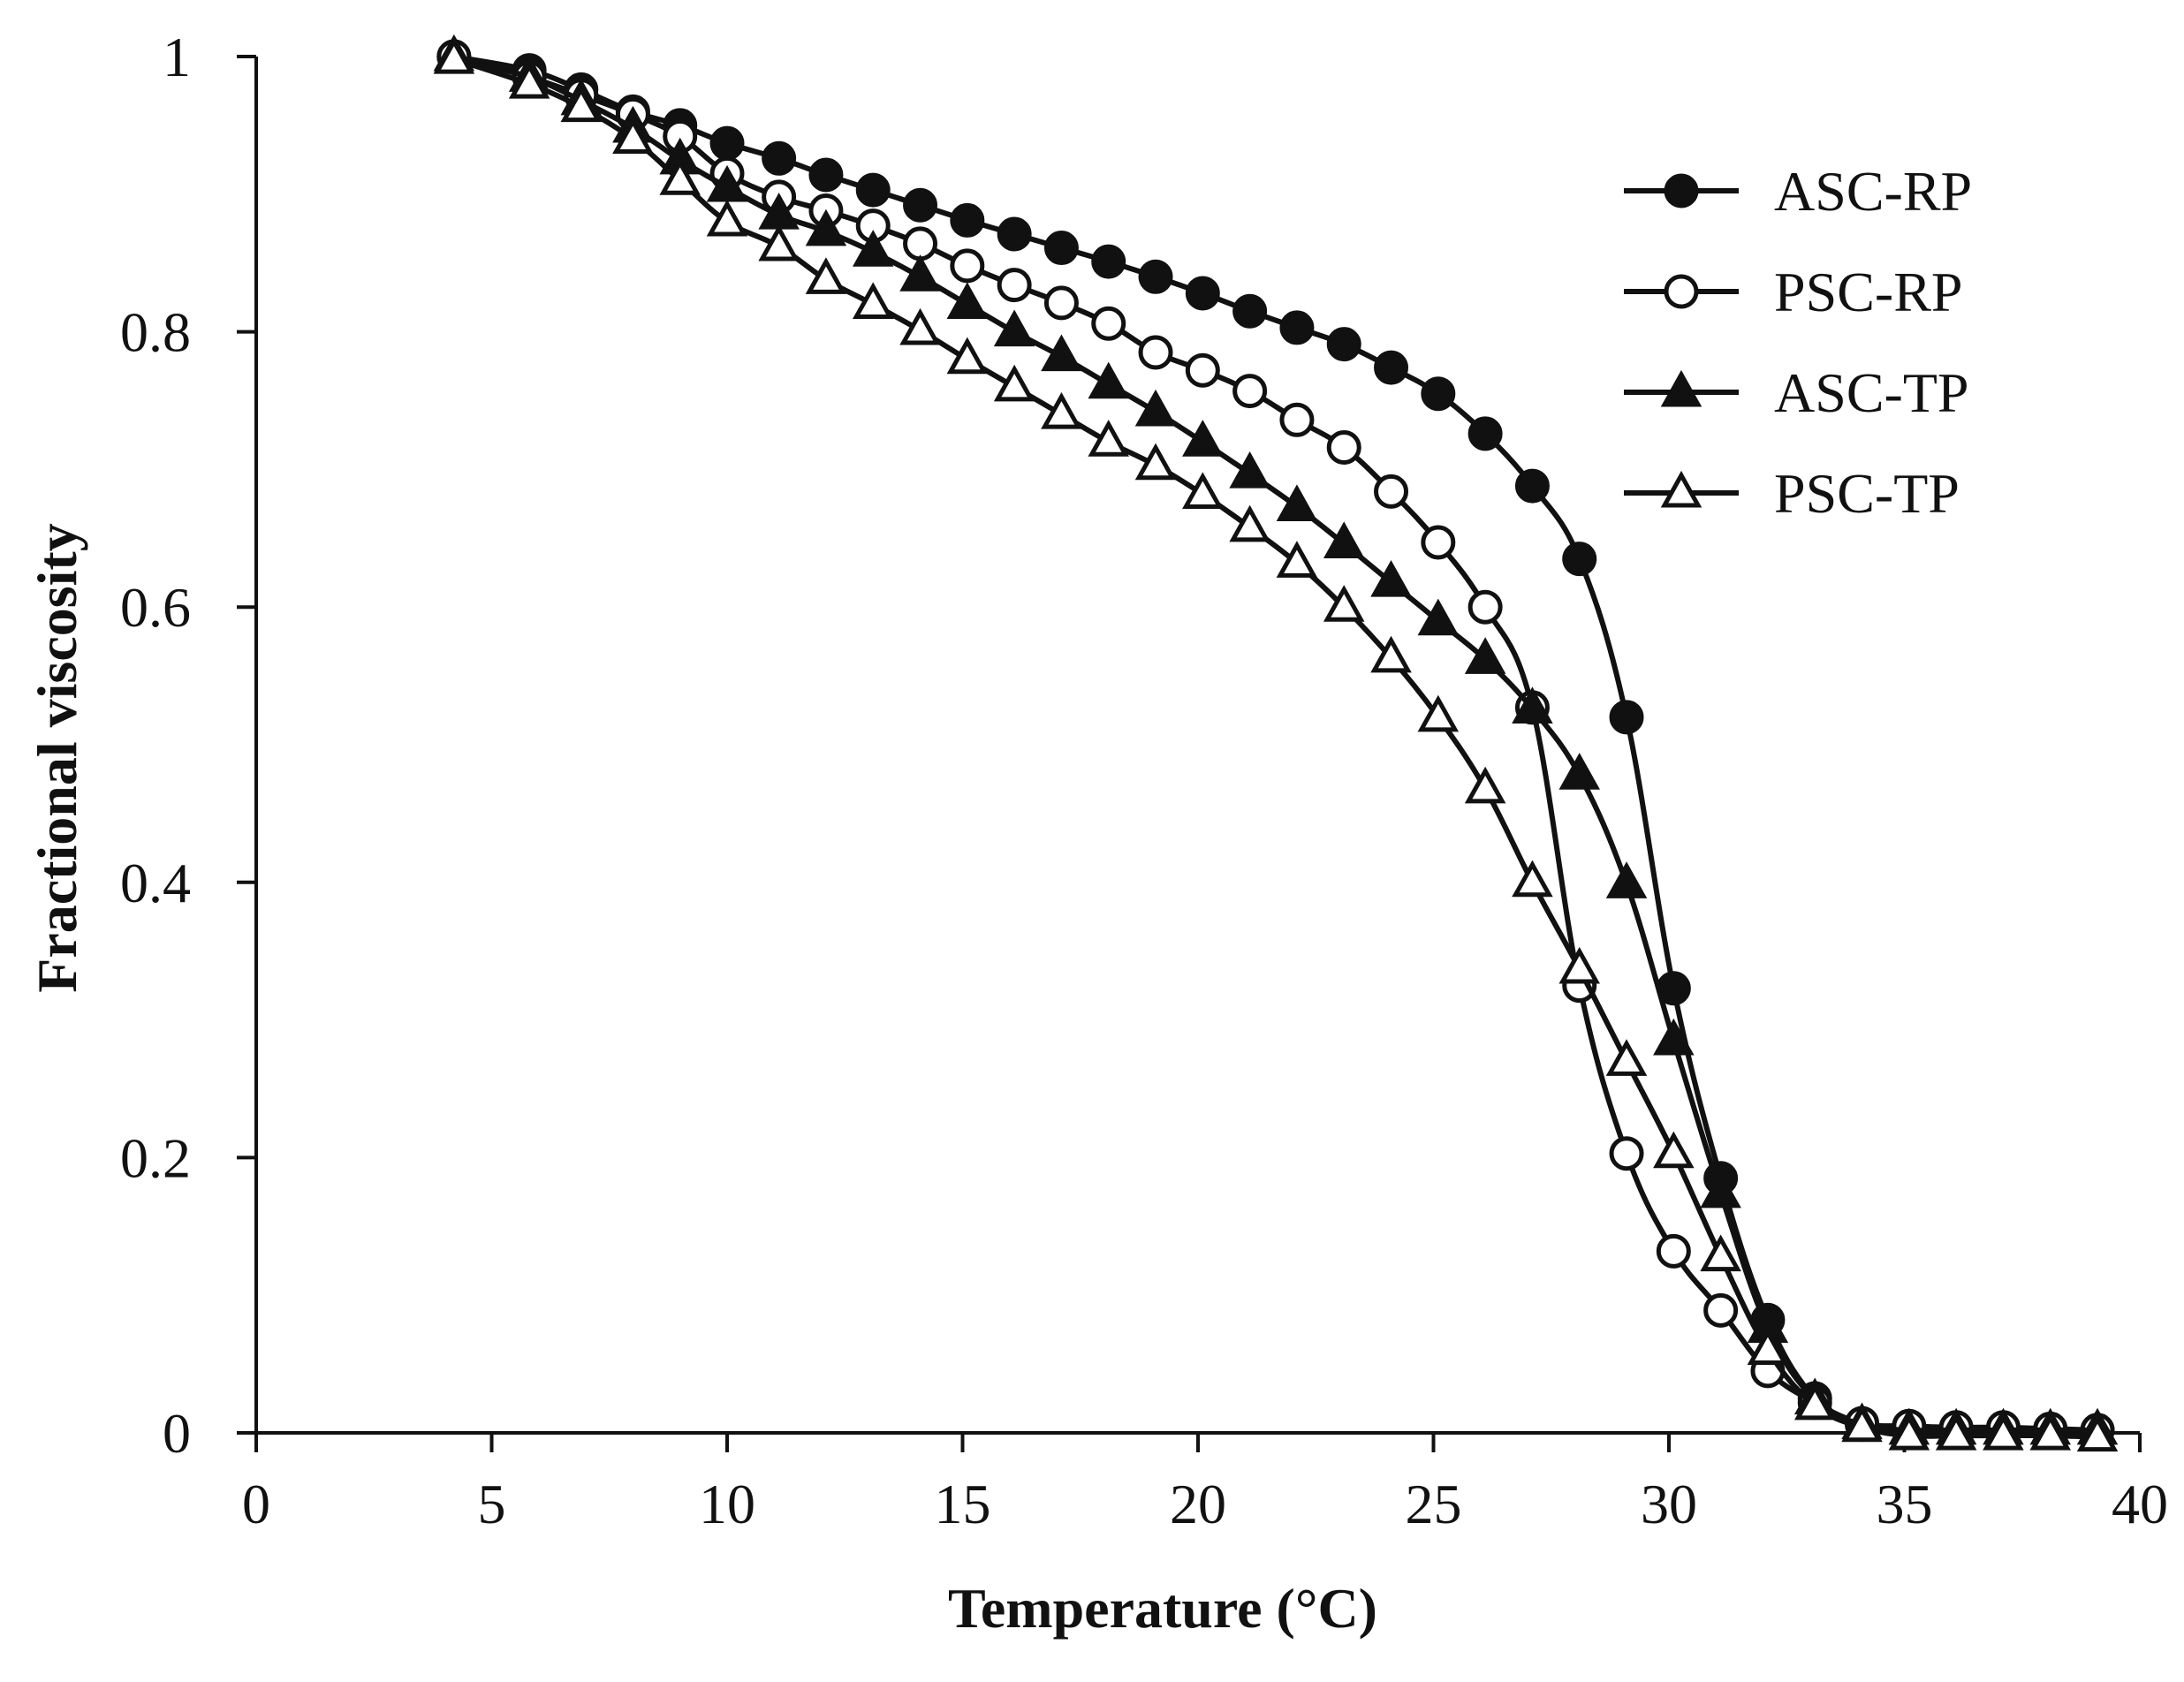 This screenshot has width=2184, height=1682. What do you see at coordinates (1681, 291) in the screenshot?
I see `legend-marker-psc-rp` at bounding box center [1681, 291].